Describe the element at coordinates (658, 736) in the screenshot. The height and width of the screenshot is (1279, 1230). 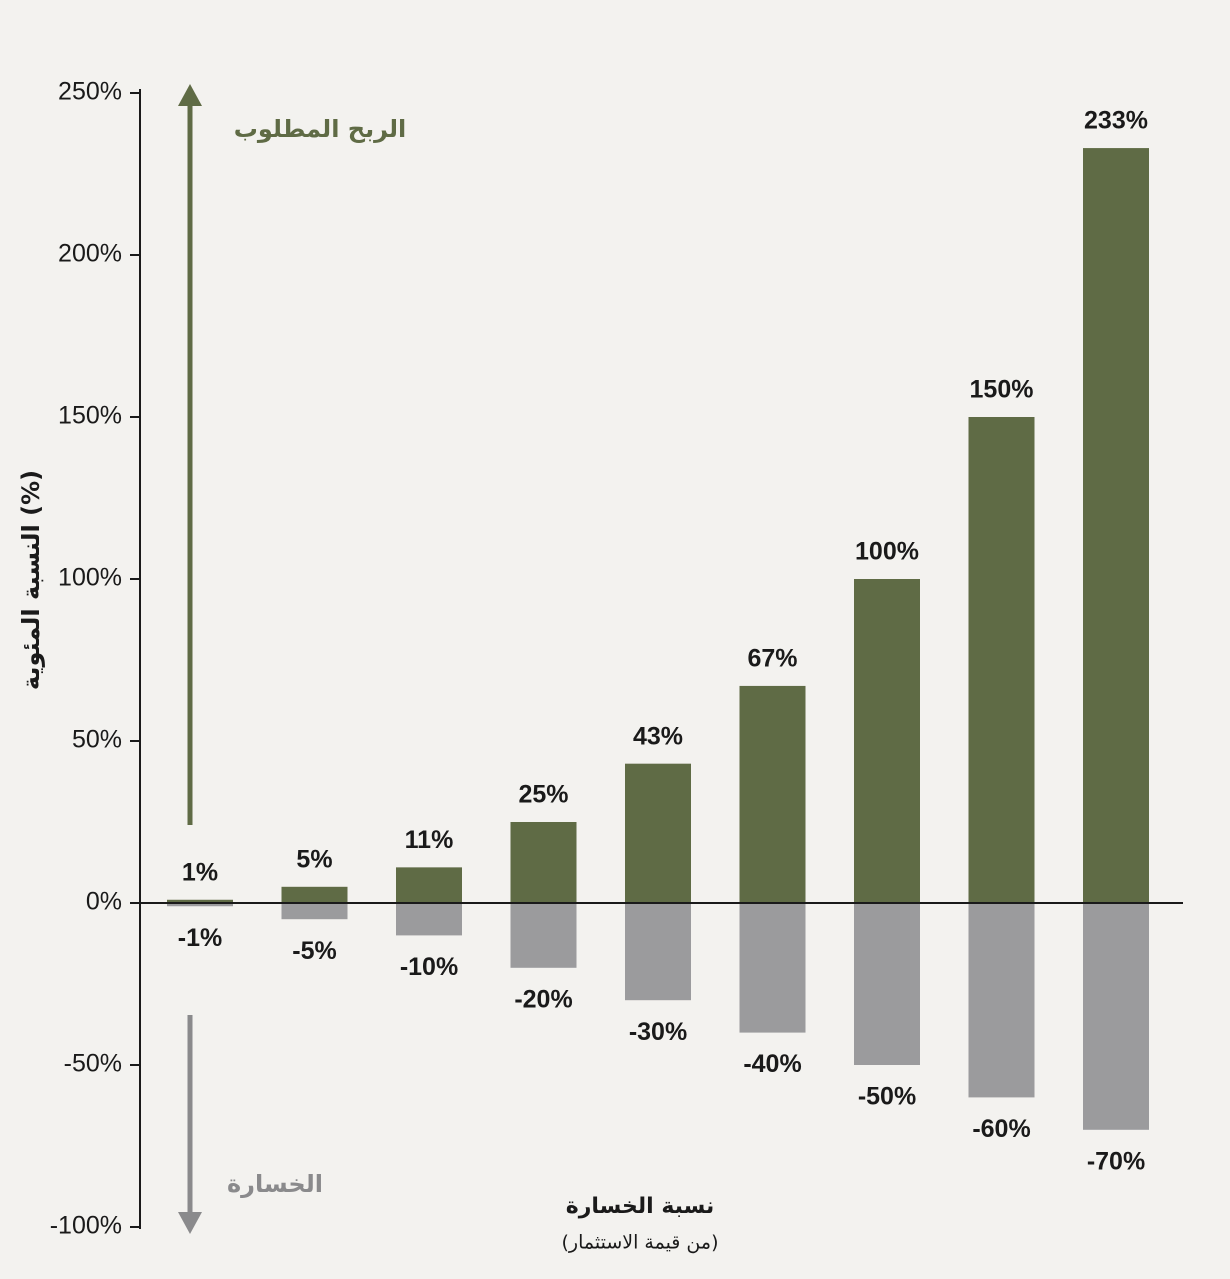
I see `value-label: 43%` at that location.